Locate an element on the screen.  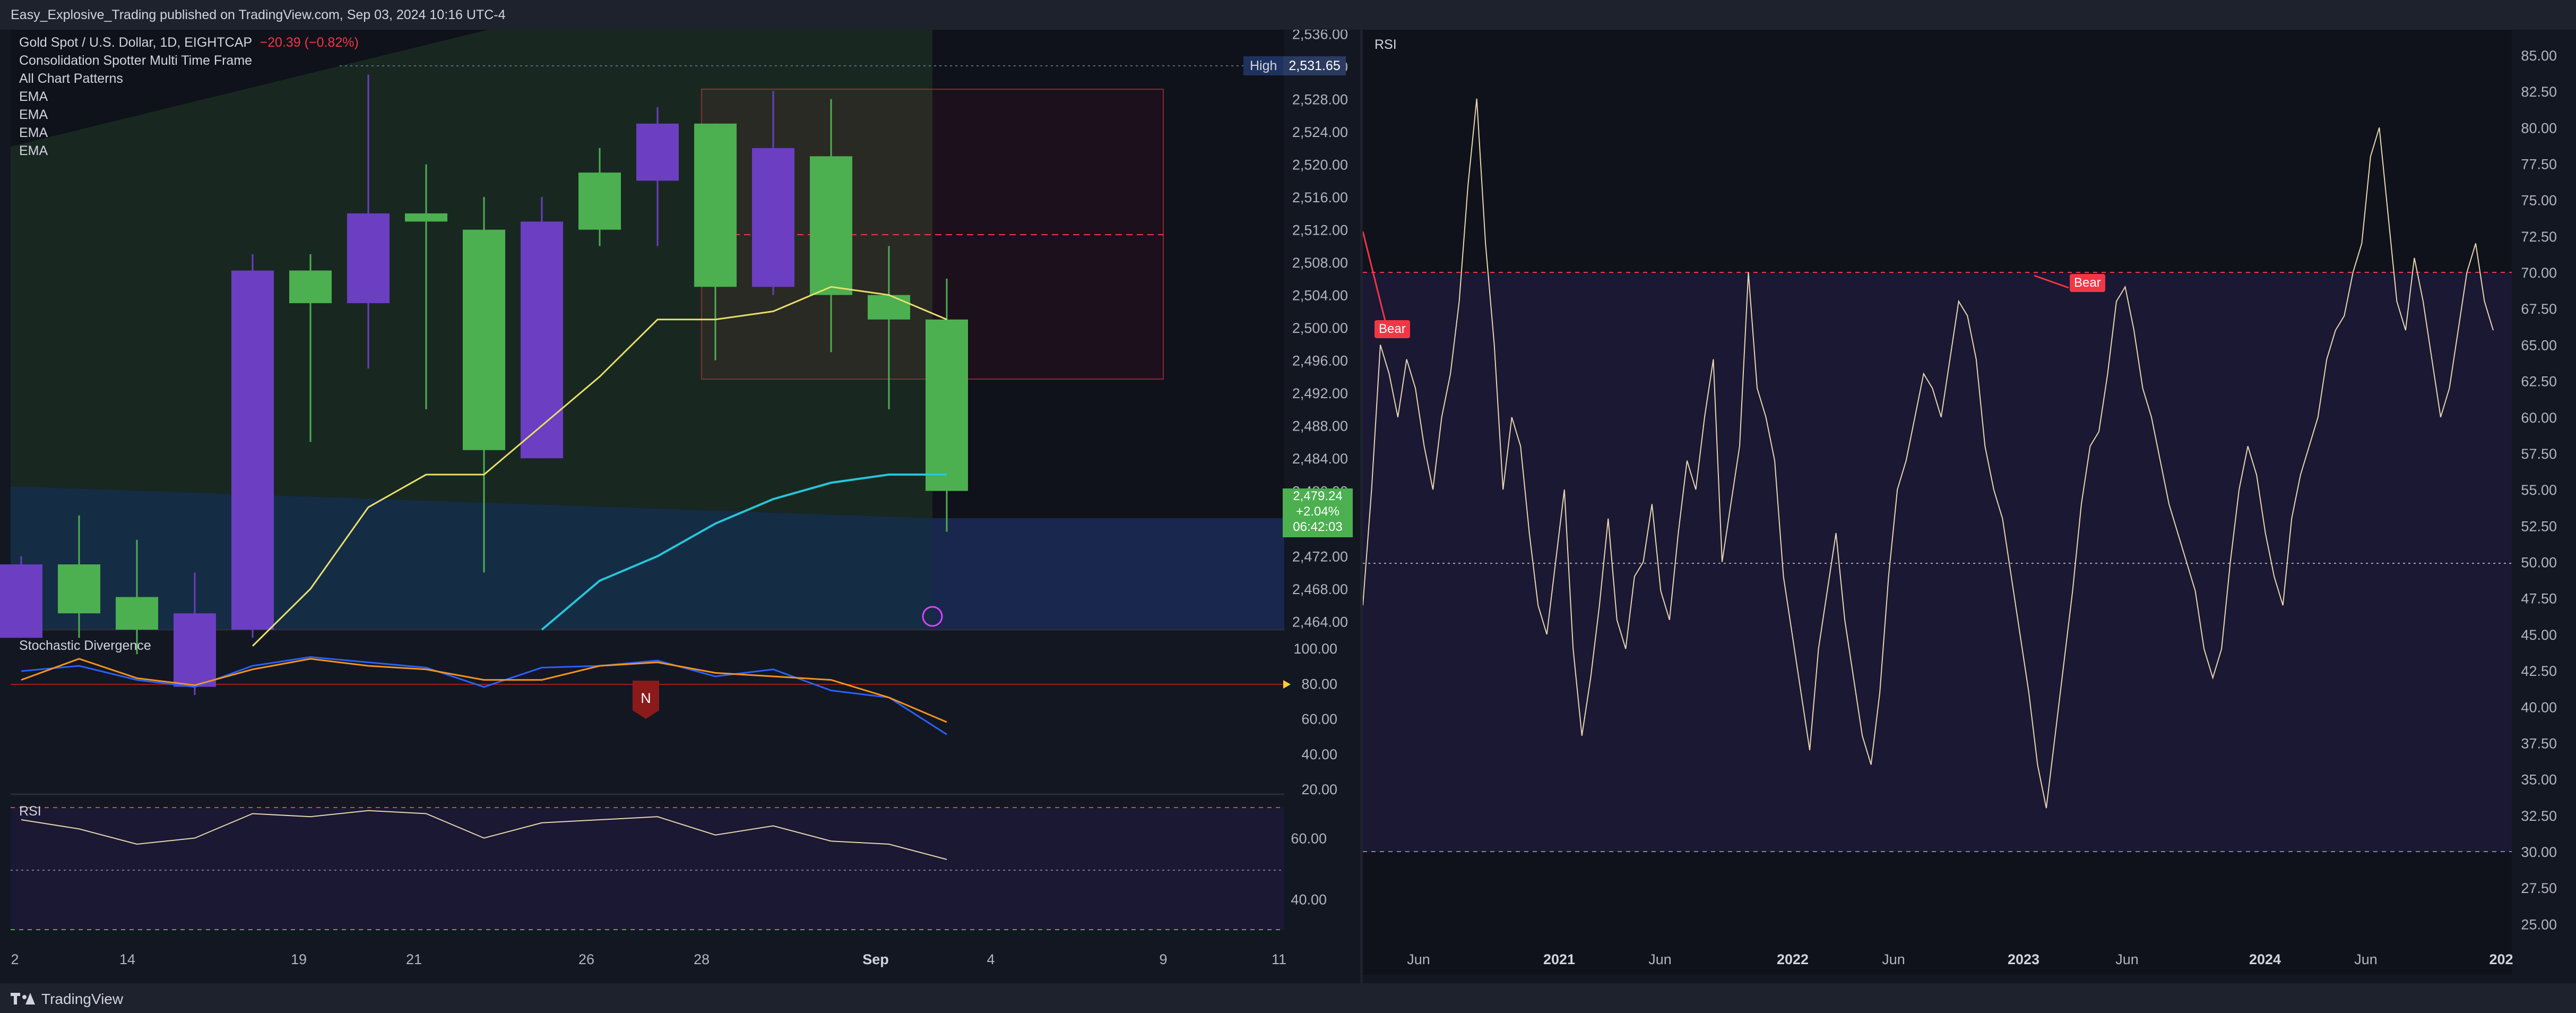
rsi-tick-label: 75.00 is located at coordinates (2539, 201).